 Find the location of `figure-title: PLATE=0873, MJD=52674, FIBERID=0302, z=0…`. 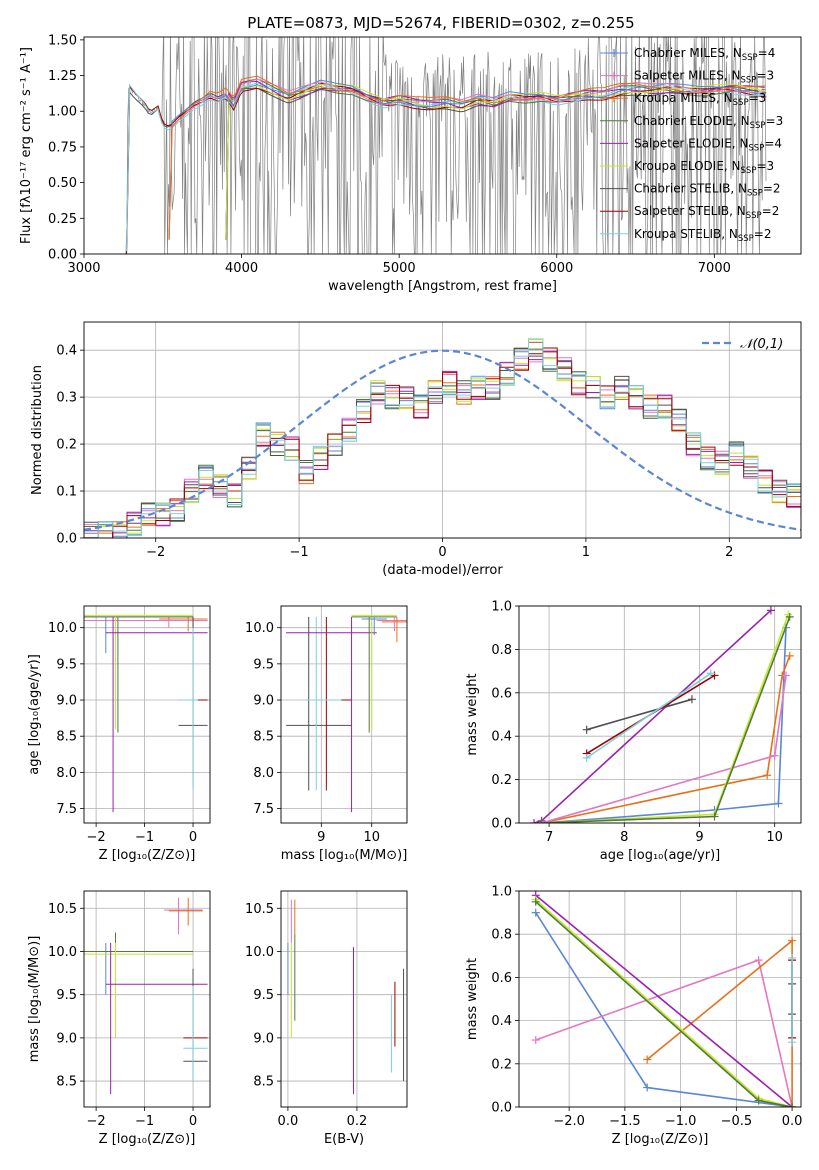

figure-title: PLATE=0873, MJD=52674, FIBERID=0302, z=0… is located at coordinates (440, 23).